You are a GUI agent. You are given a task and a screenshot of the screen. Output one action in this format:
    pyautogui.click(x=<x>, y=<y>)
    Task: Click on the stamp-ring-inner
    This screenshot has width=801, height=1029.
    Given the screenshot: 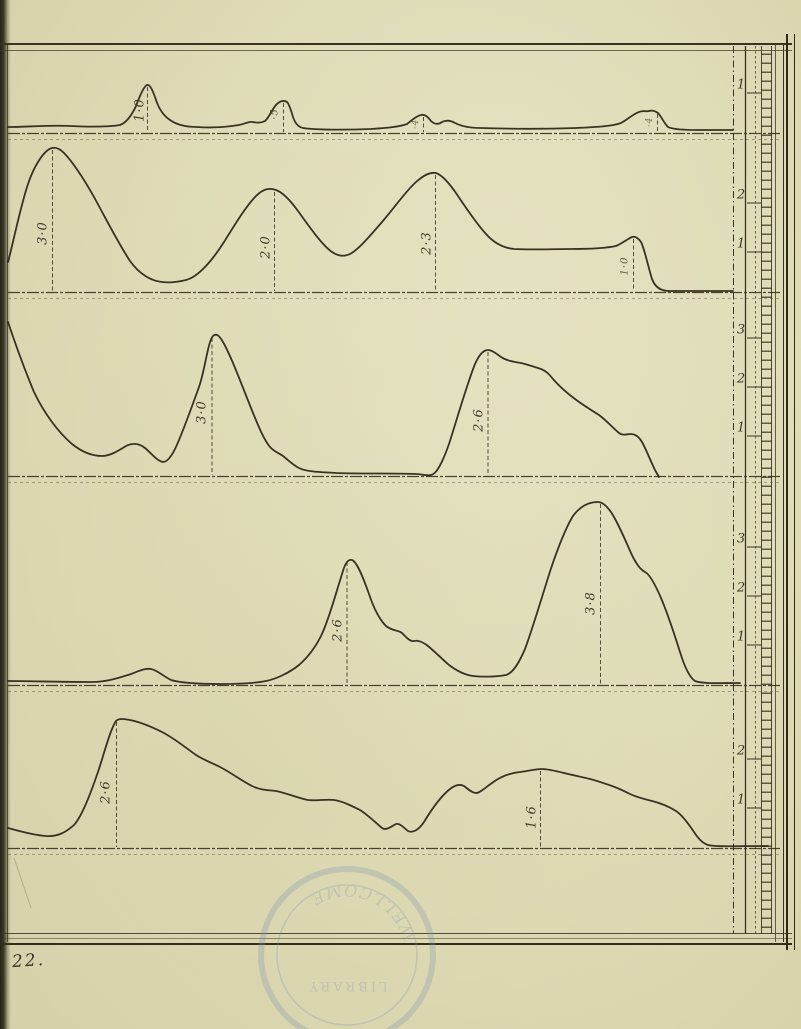 What is the action you would take?
    pyautogui.click(x=347, y=955)
    